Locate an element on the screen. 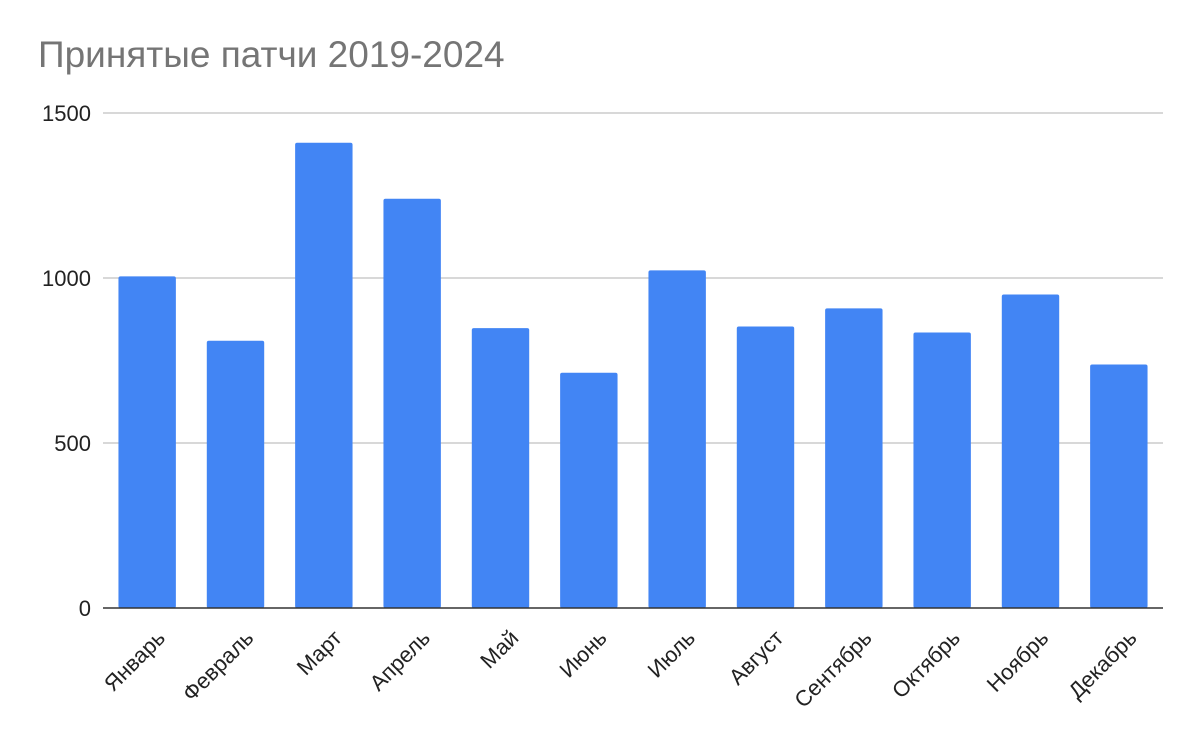 This screenshot has width=1200, height=742. x-tick-label: Январь is located at coordinates (134, 660).